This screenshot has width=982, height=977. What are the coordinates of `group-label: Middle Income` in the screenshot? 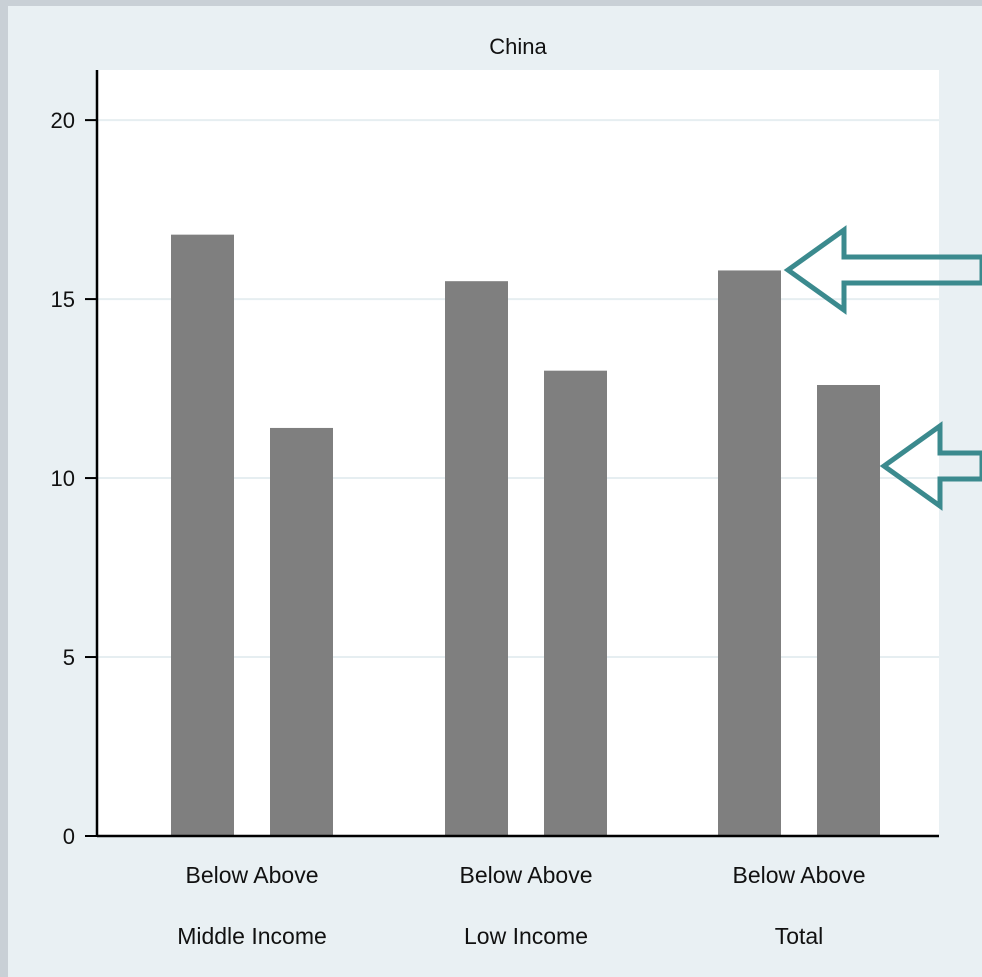 It's located at (252, 936).